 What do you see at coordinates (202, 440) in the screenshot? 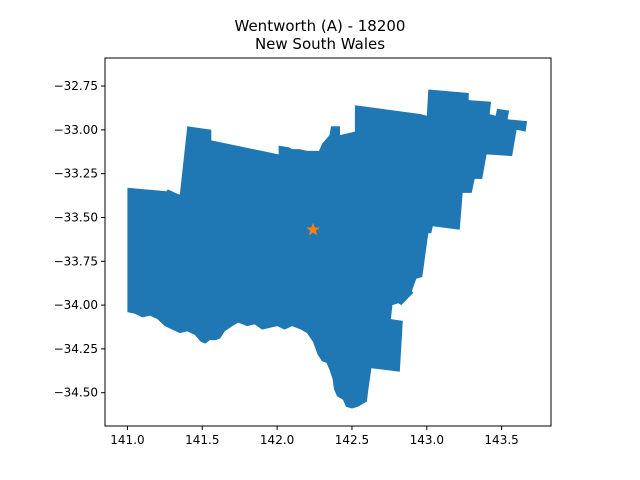
I see `x-tick-label: 141.5` at bounding box center [202, 440].